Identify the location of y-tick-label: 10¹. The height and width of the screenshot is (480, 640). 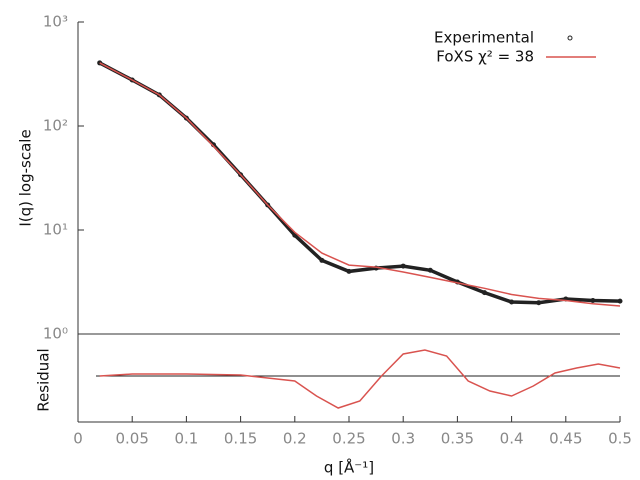
(55, 230).